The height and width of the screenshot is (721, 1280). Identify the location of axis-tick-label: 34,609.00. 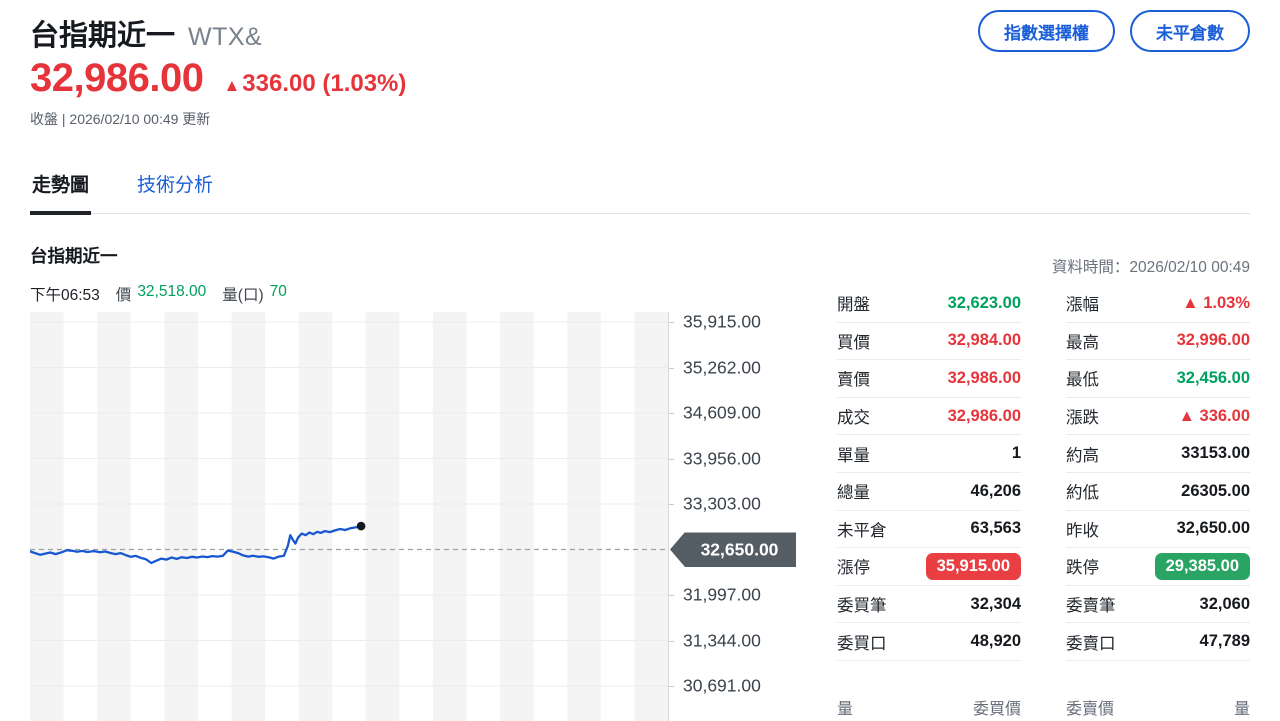
(722, 412).